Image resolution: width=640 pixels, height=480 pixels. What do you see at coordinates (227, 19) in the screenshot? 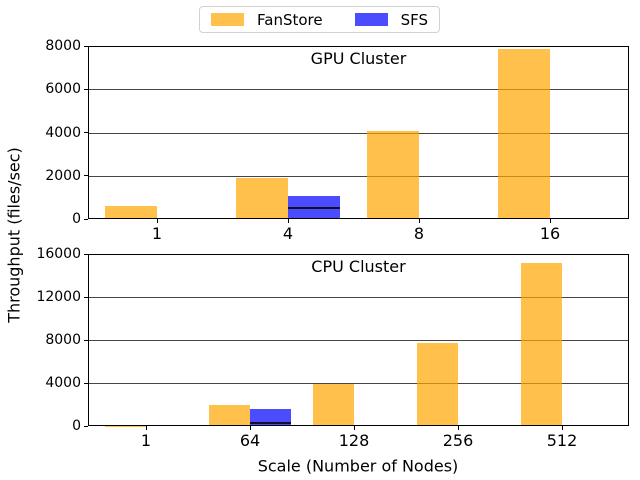
I see `fanstore-swatch-icon` at bounding box center [227, 19].